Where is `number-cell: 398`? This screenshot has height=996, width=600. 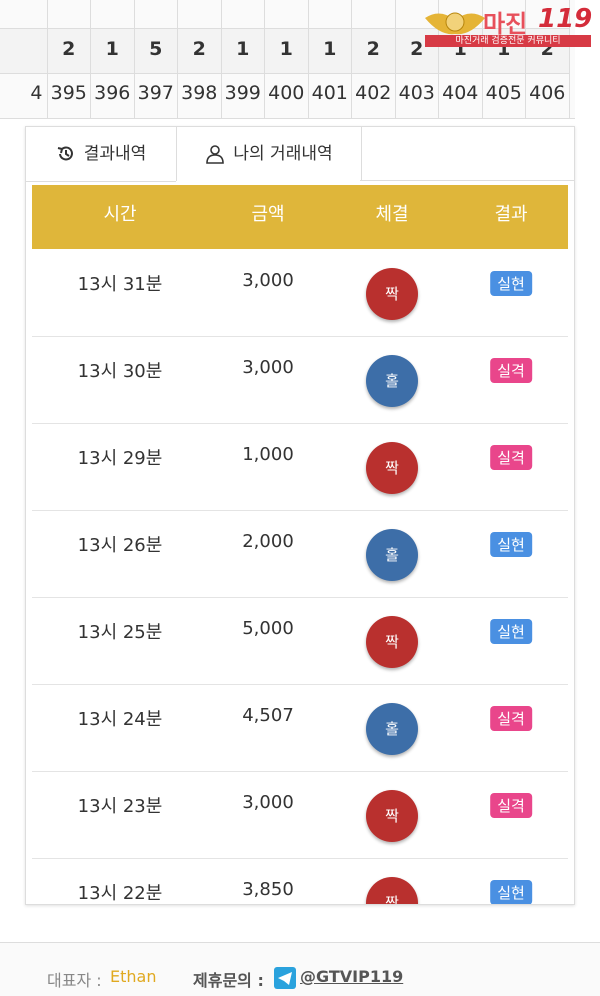 number-cell: 398 is located at coordinates (199, 93).